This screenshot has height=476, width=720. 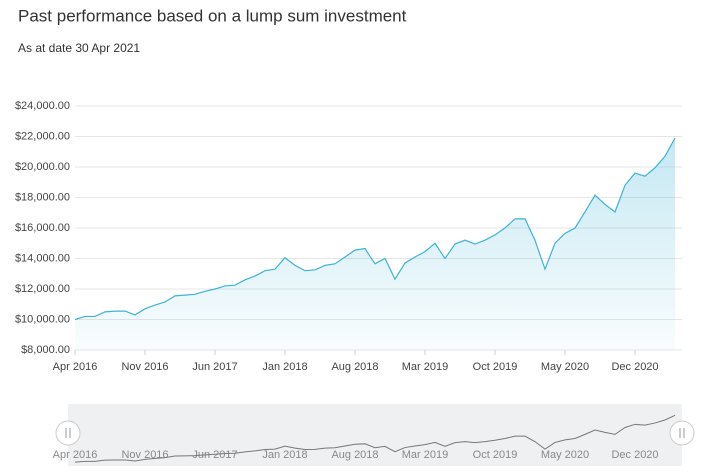 What do you see at coordinates (375, 438) in the screenshot?
I see `navigator-line` at bounding box center [375, 438].